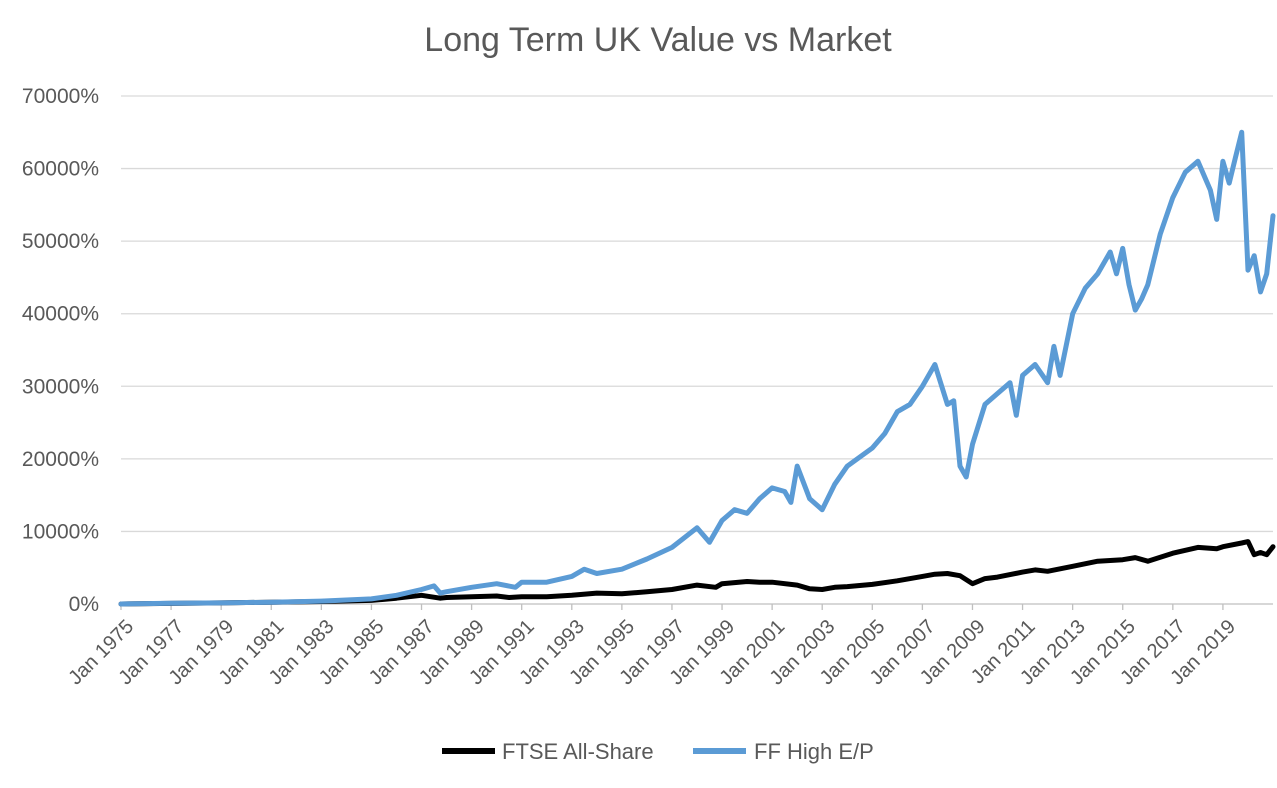 The height and width of the screenshot is (788, 1277). I want to click on legend-label: FTSE All-Share, so click(578, 751).